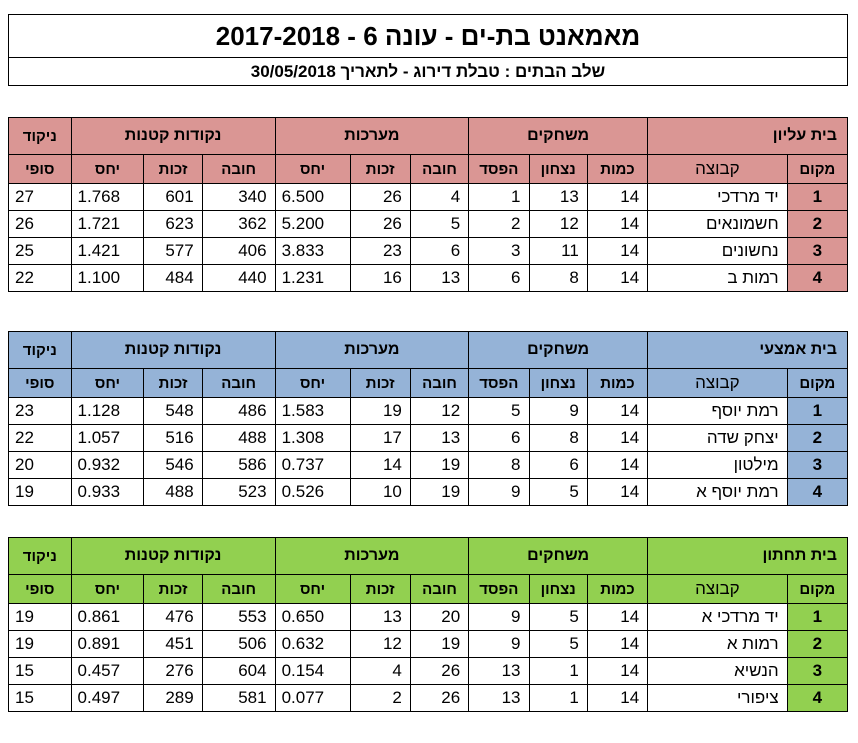  I want to click on points-minus-cell: 506, so click(238, 644).